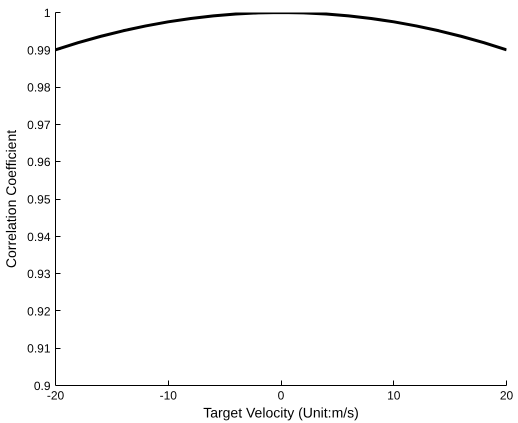 This screenshot has height=423, width=518. Describe the element at coordinates (39, 125) in the screenshot. I see `y-tick-label: 0.97` at that location.